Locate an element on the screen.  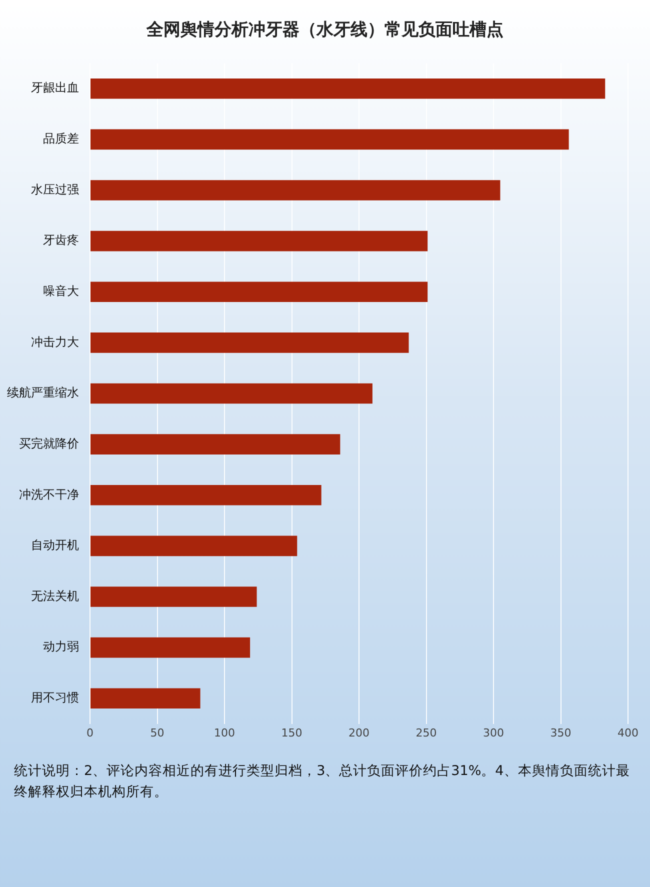
y-tick-label: 自动开机 is located at coordinates (55, 545).